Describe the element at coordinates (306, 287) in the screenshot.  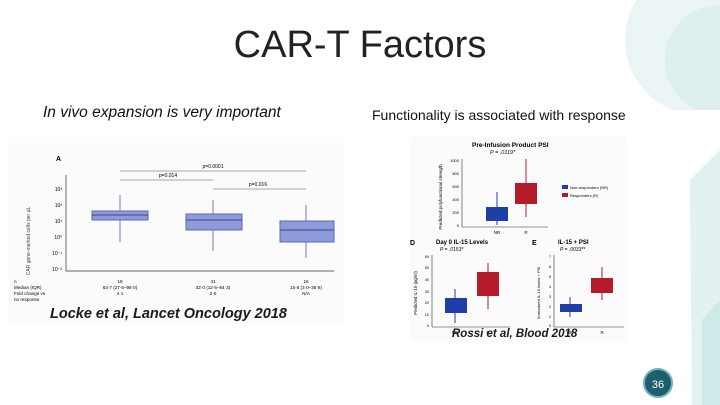
I see `group-median: 15·8 (3·0–35·8)` at that location.